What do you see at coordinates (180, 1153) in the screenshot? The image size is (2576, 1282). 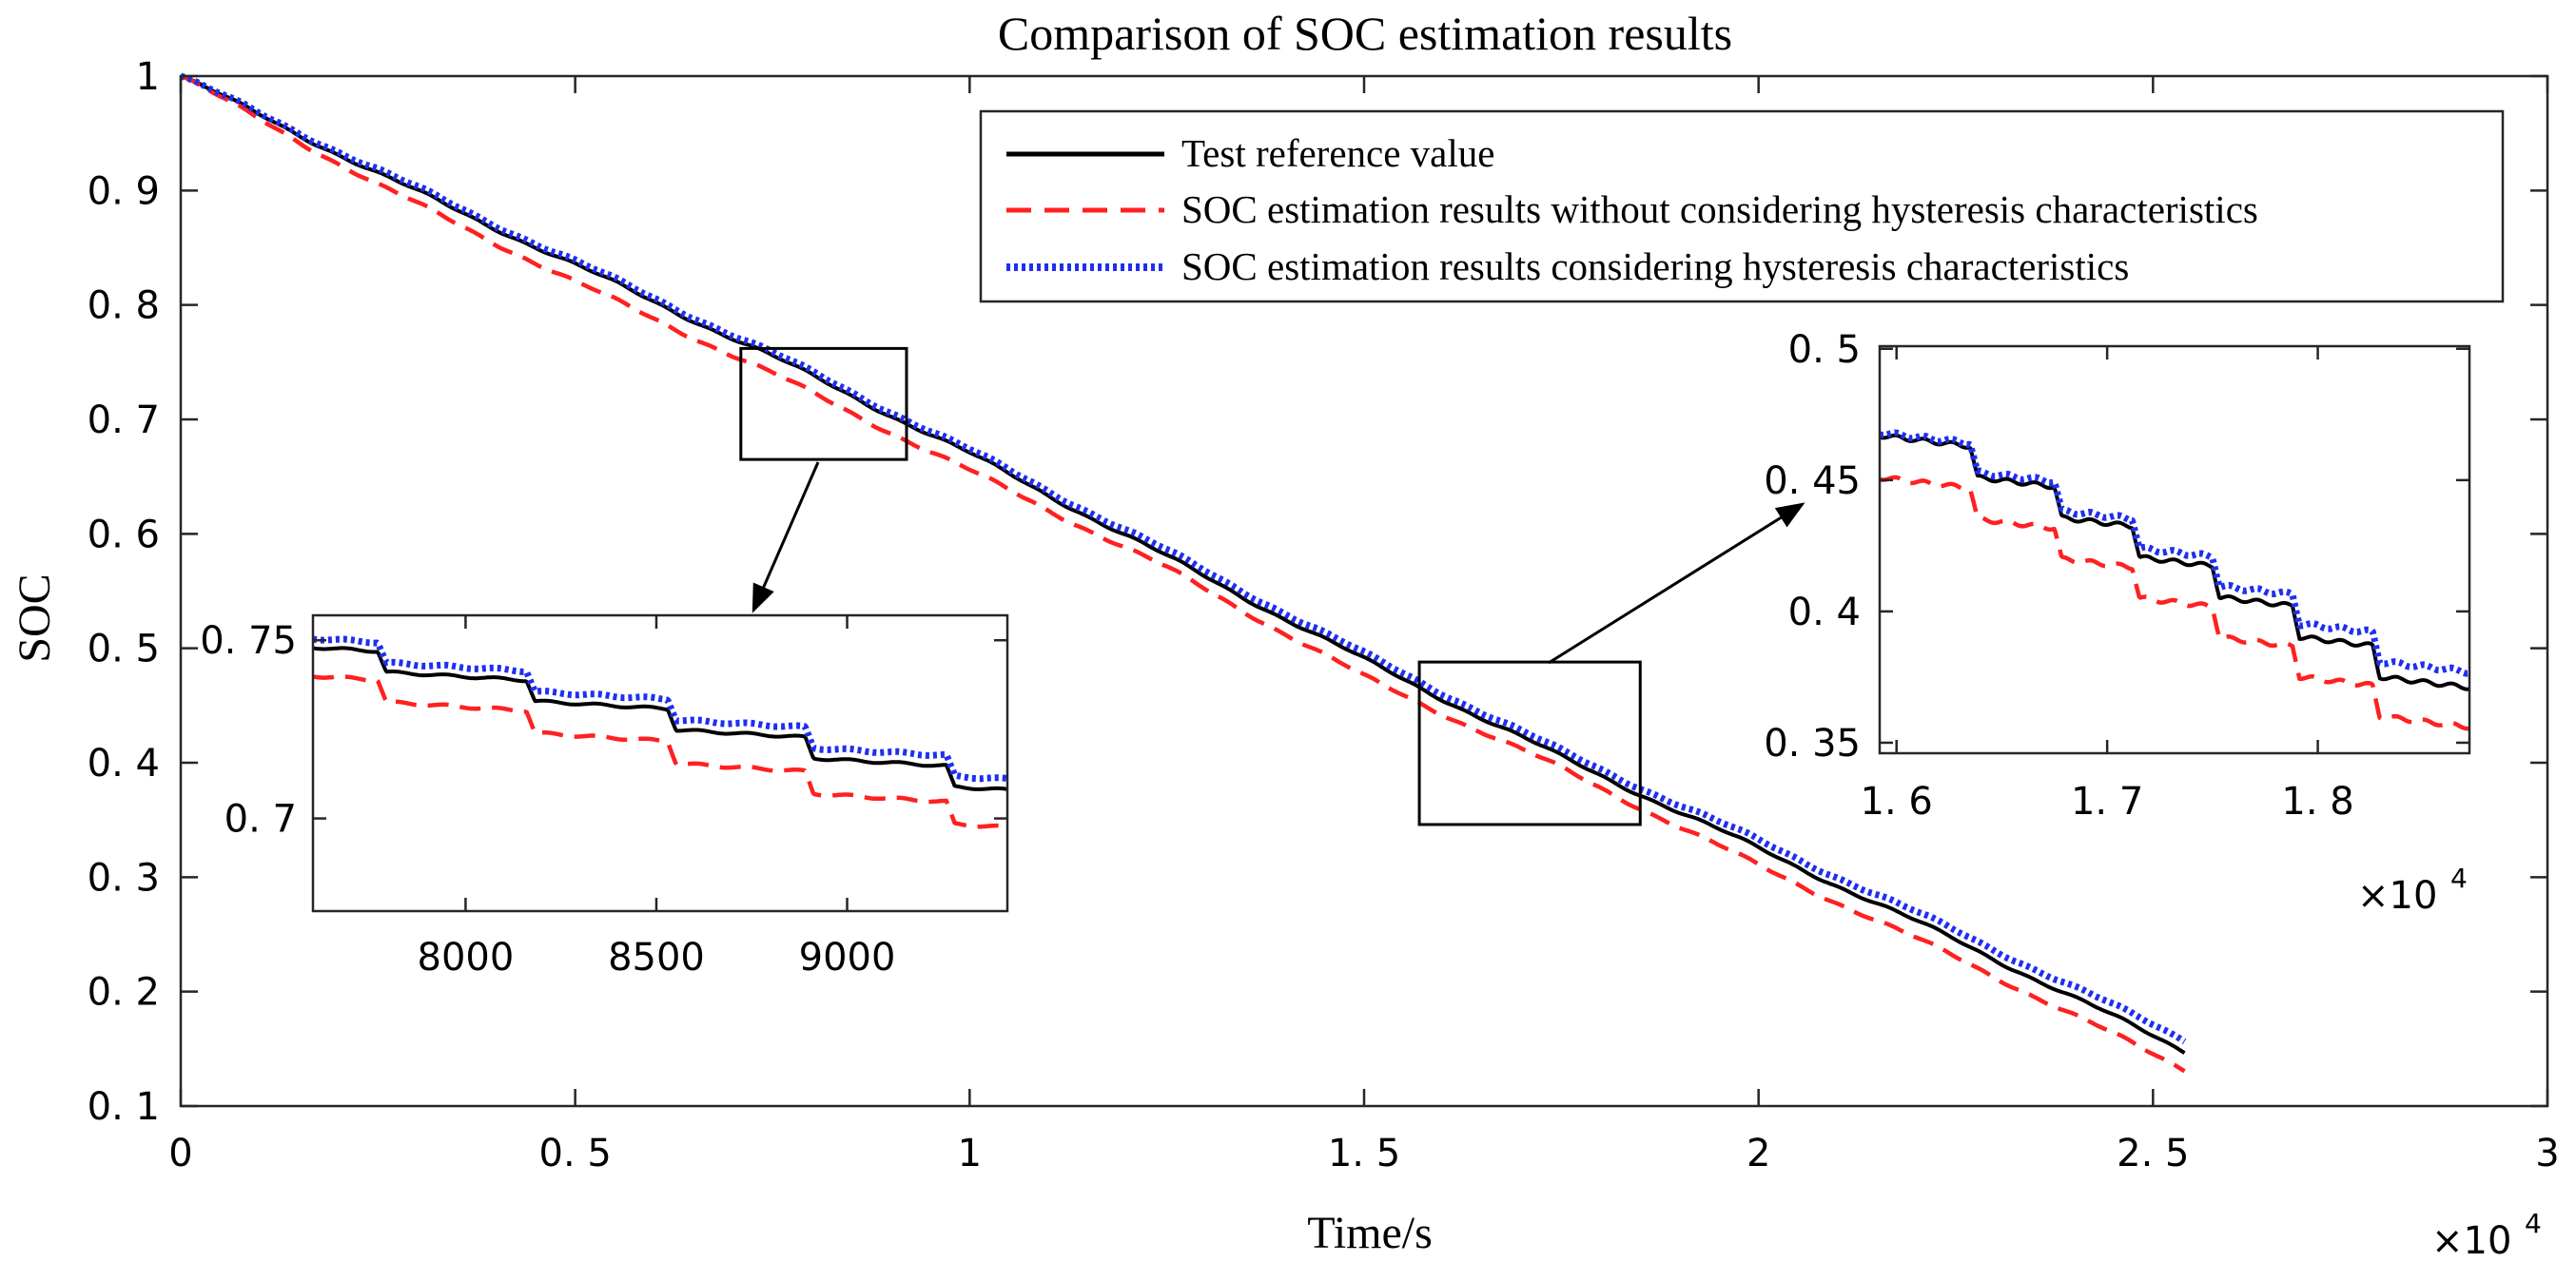 I see `x-tick-label: 0` at bounding box center [180, 1153].